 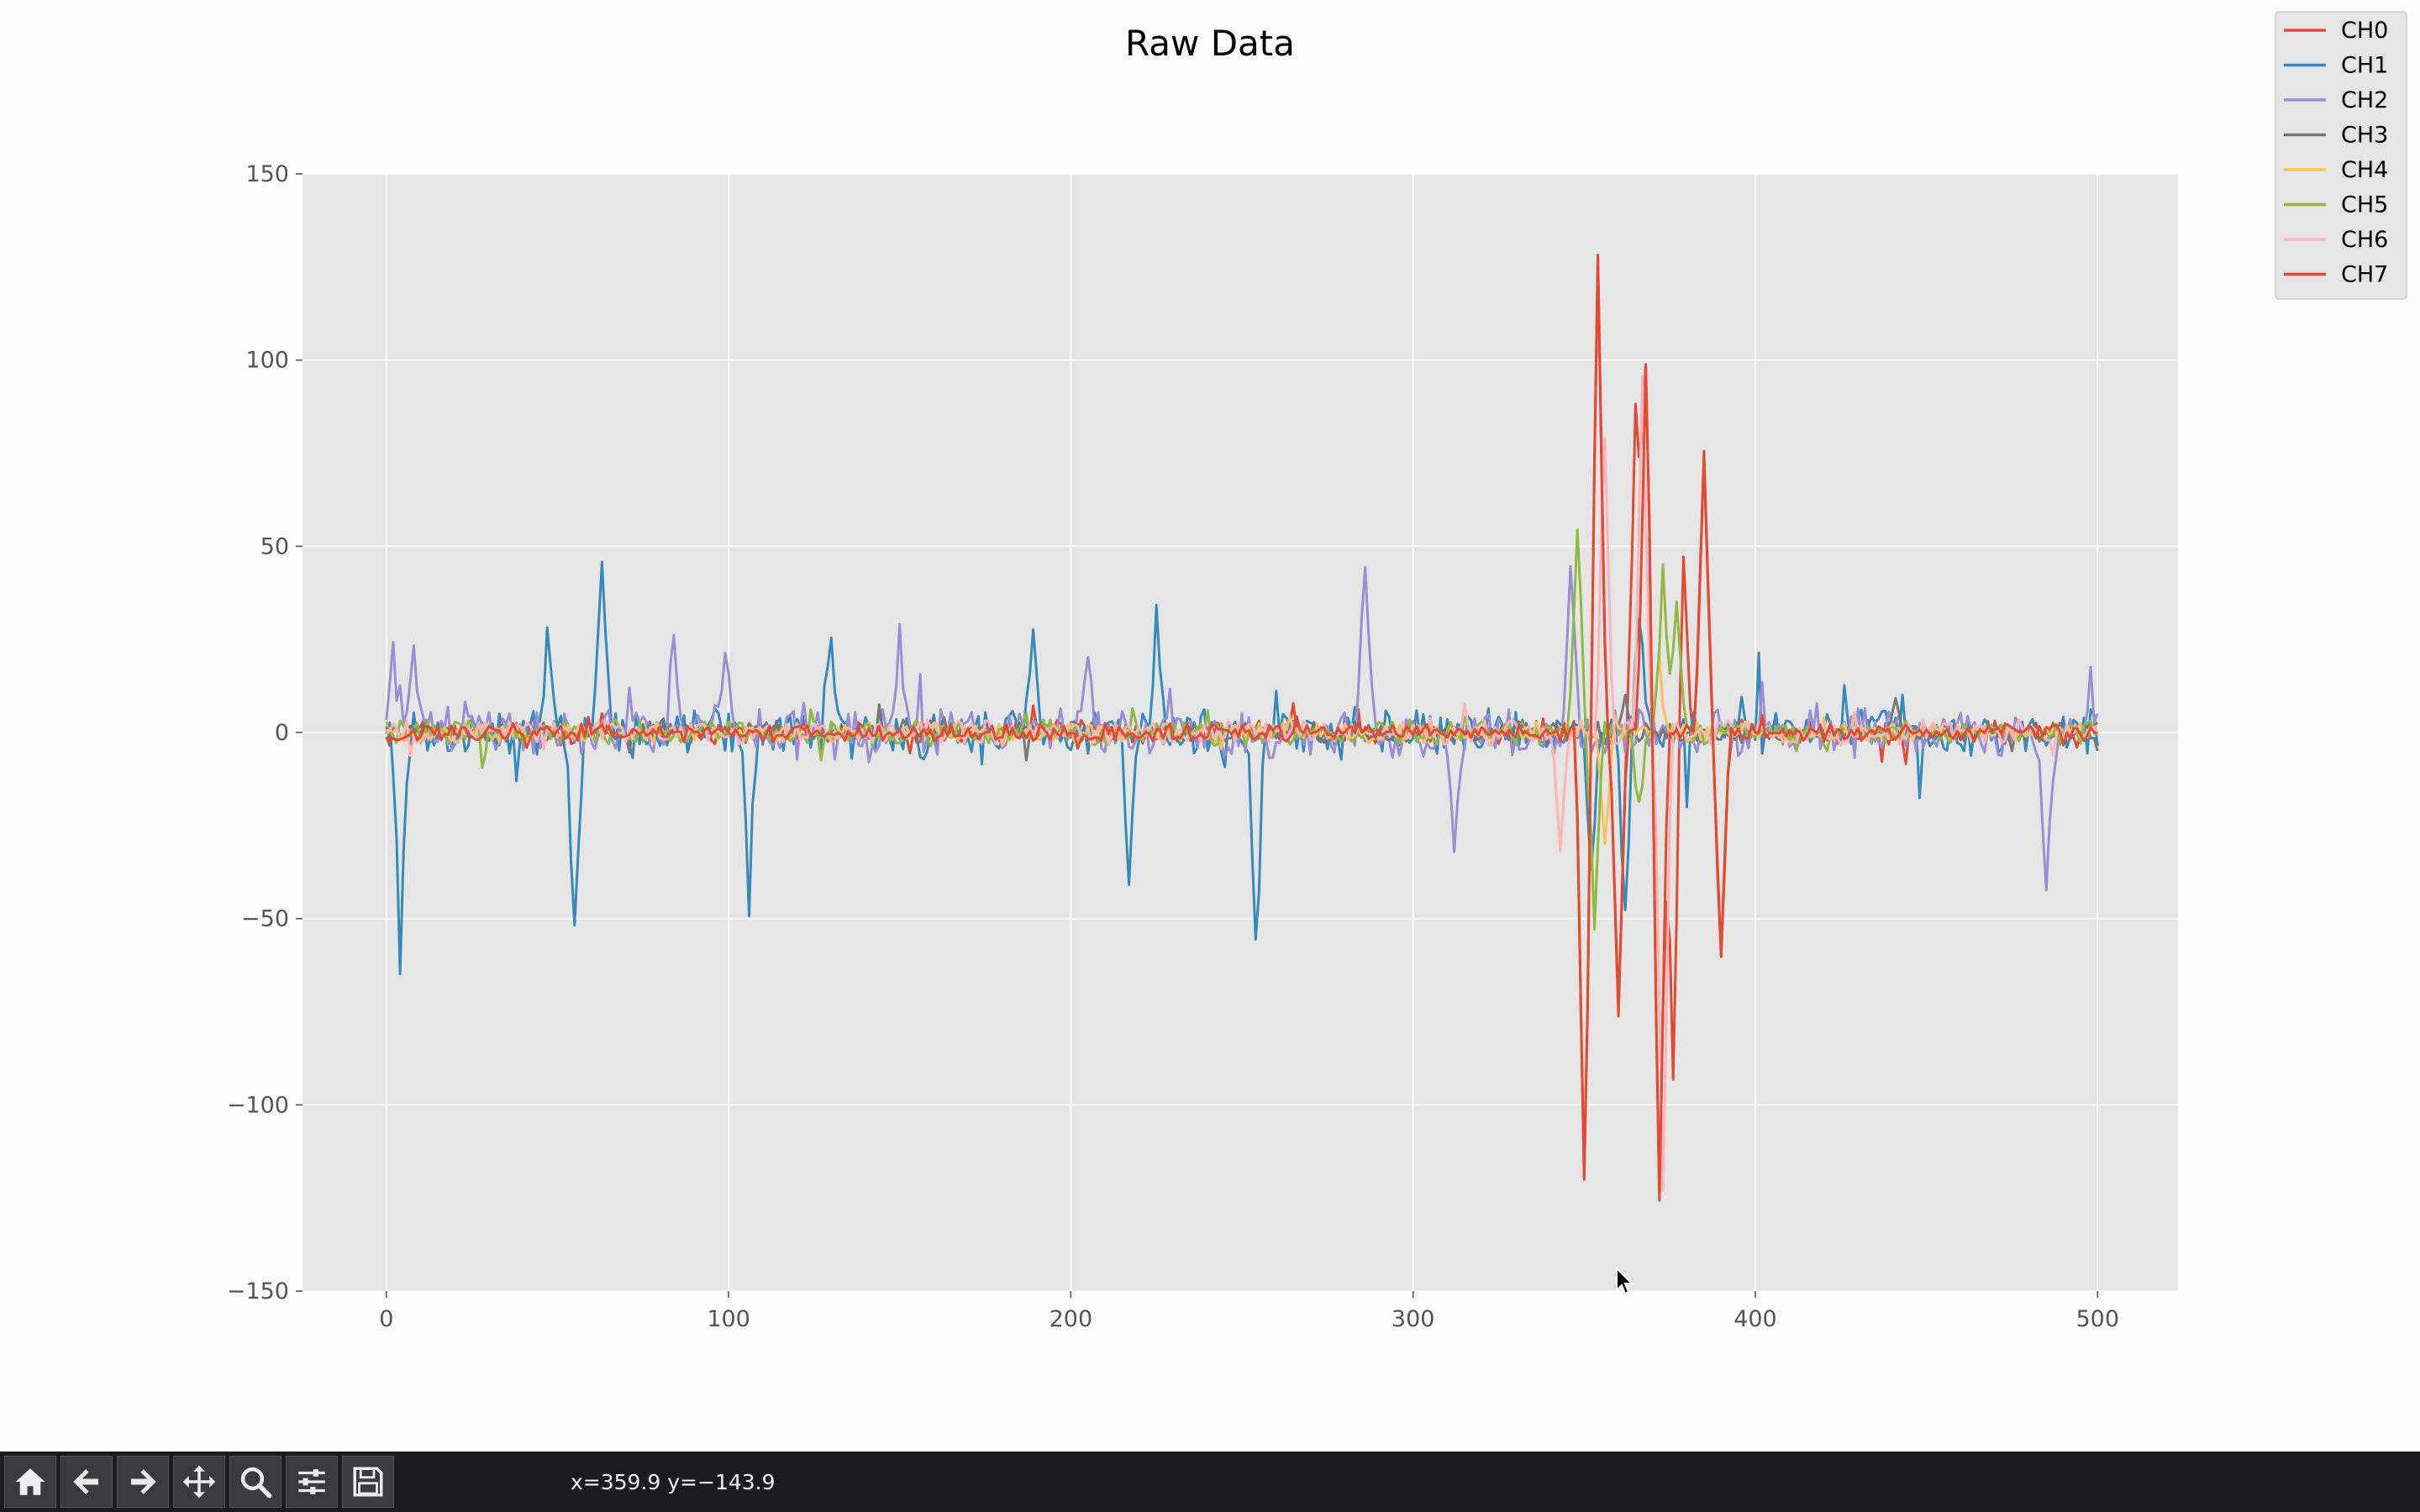 I want to click on sliders-icon, so click(x=311, y=1481).